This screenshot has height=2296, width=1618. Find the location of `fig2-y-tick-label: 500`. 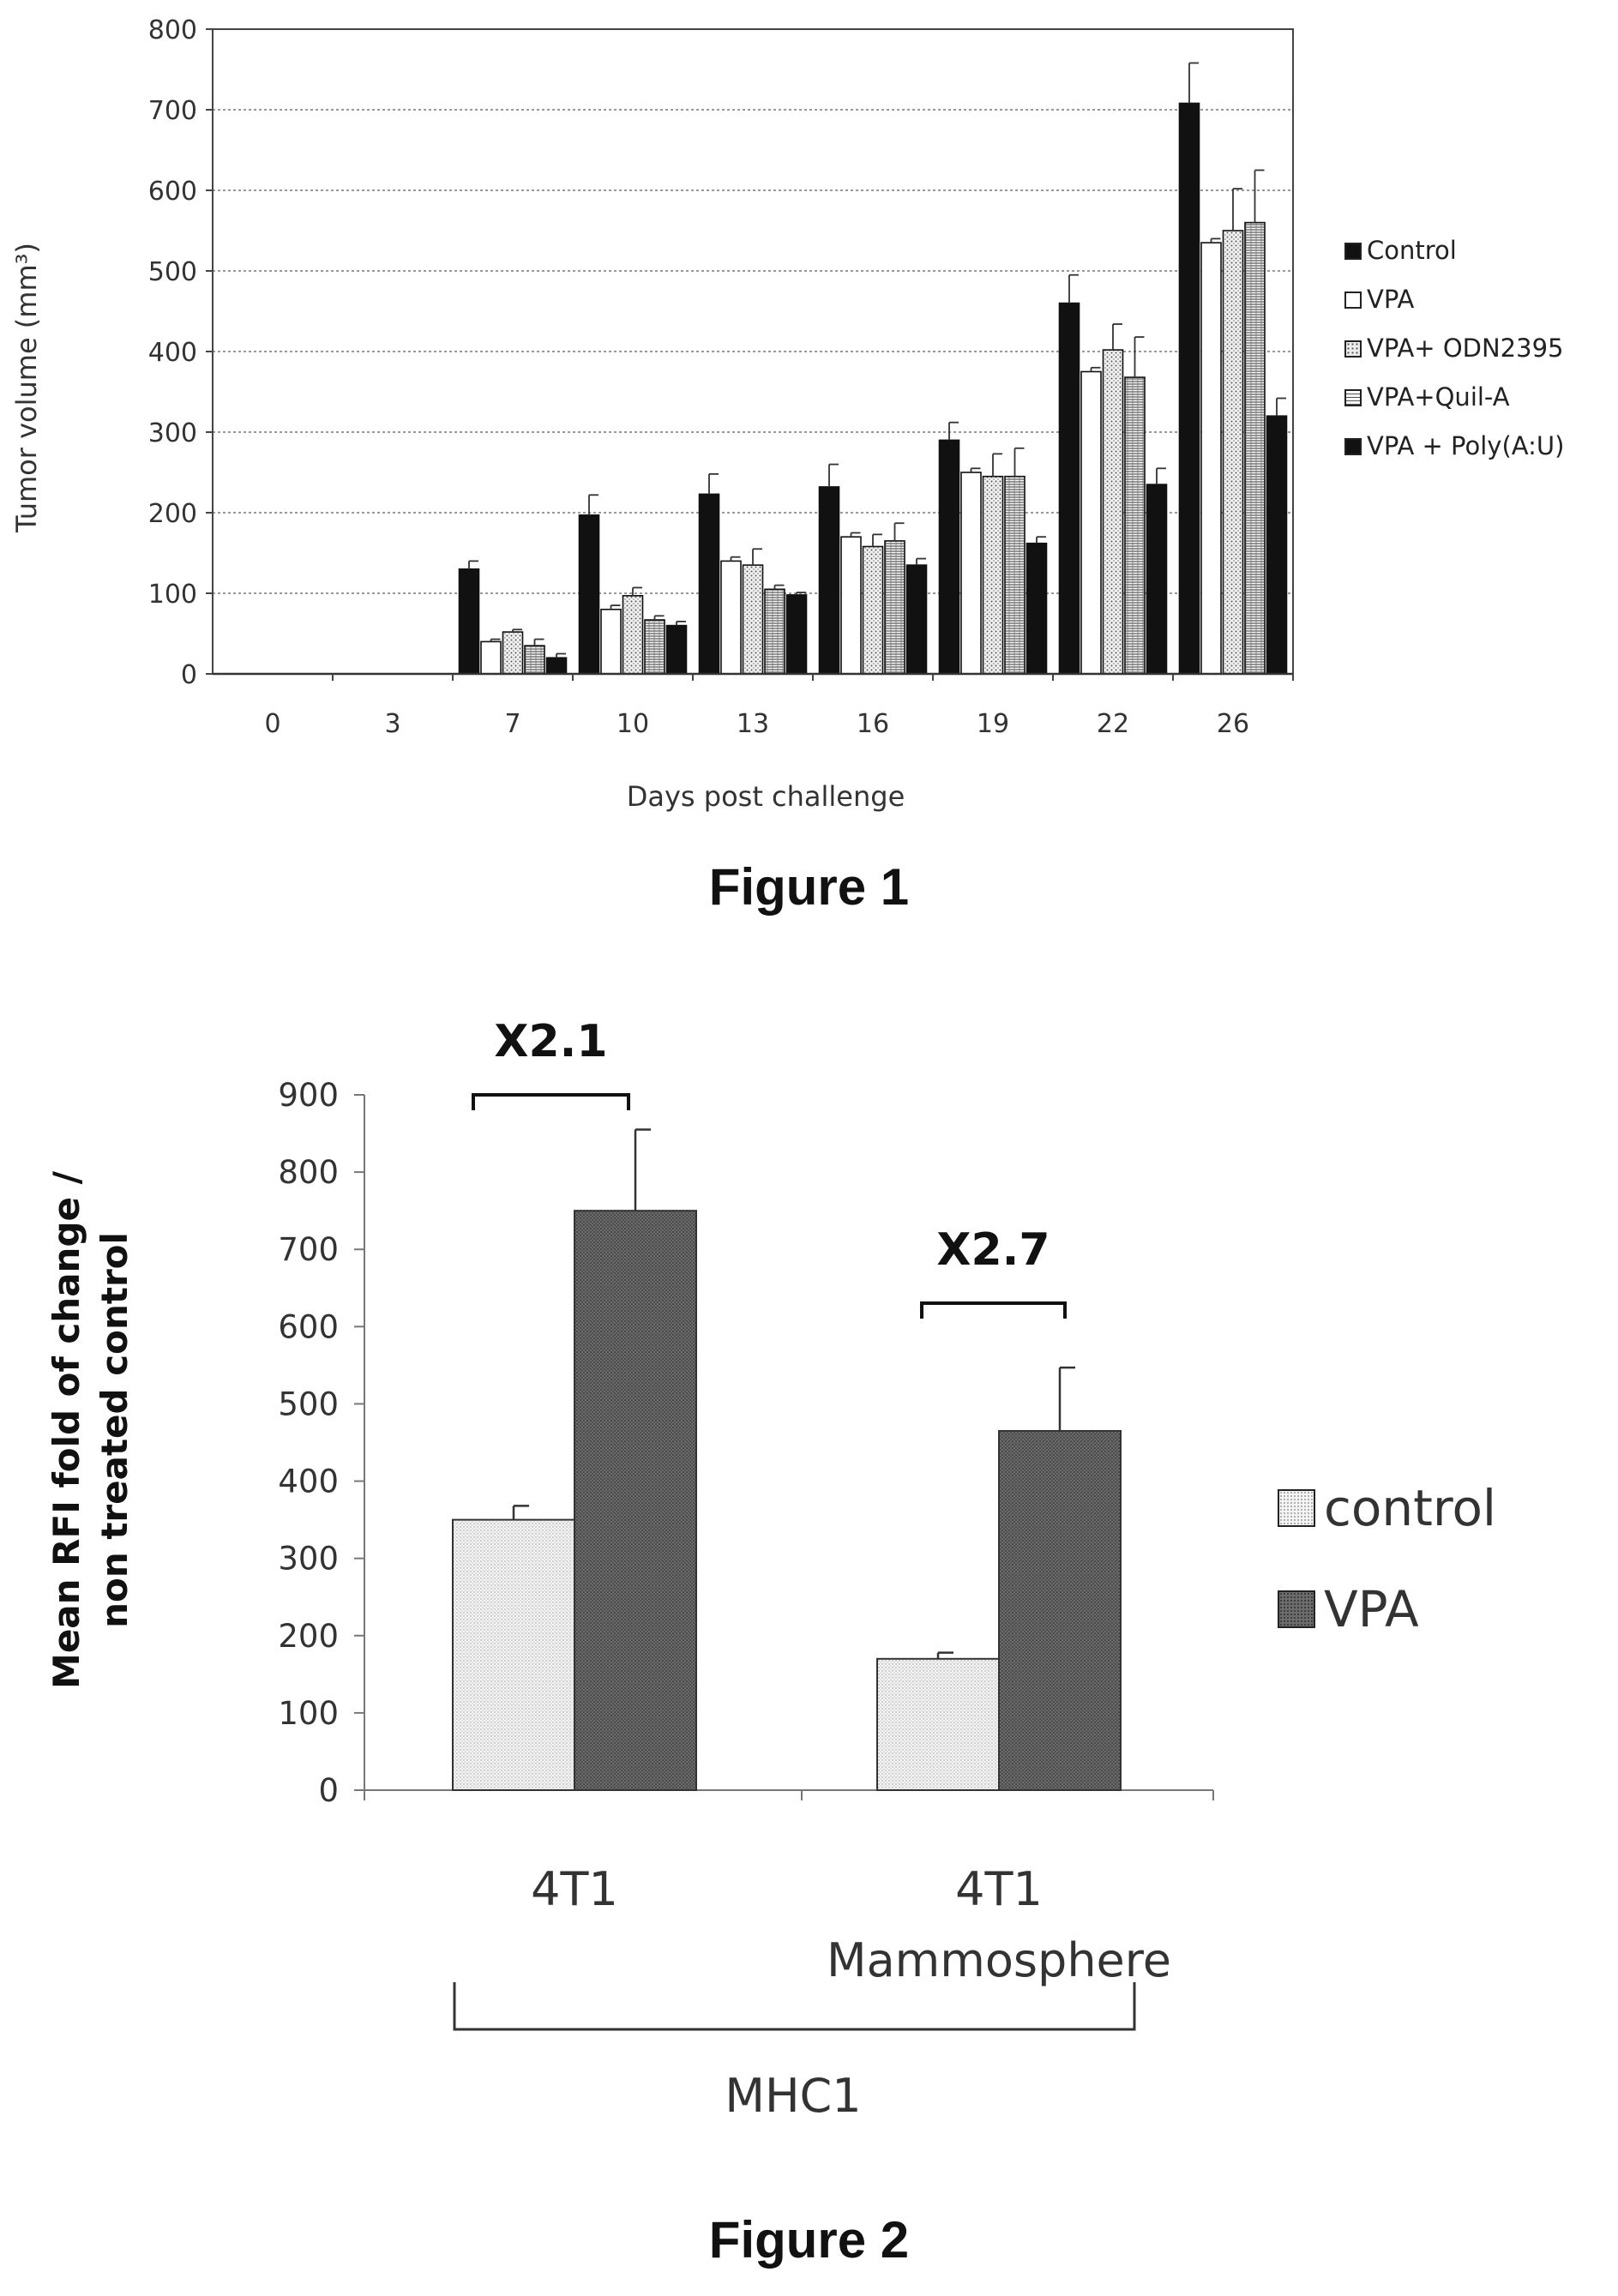

fig2-y-tick-label: 500 is located at coordinates (308, 1404).